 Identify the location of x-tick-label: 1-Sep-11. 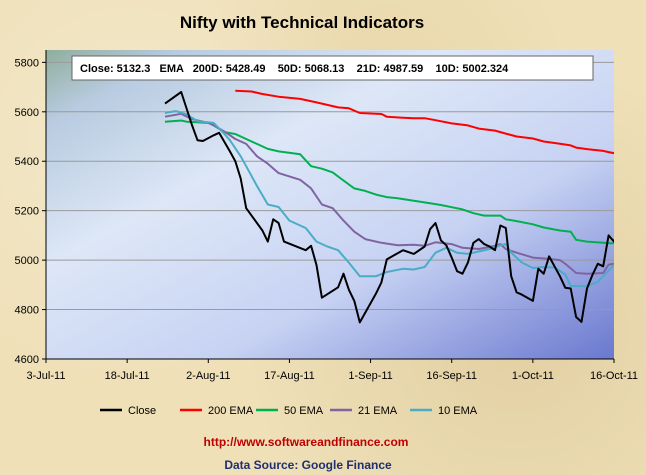
(370, 376).